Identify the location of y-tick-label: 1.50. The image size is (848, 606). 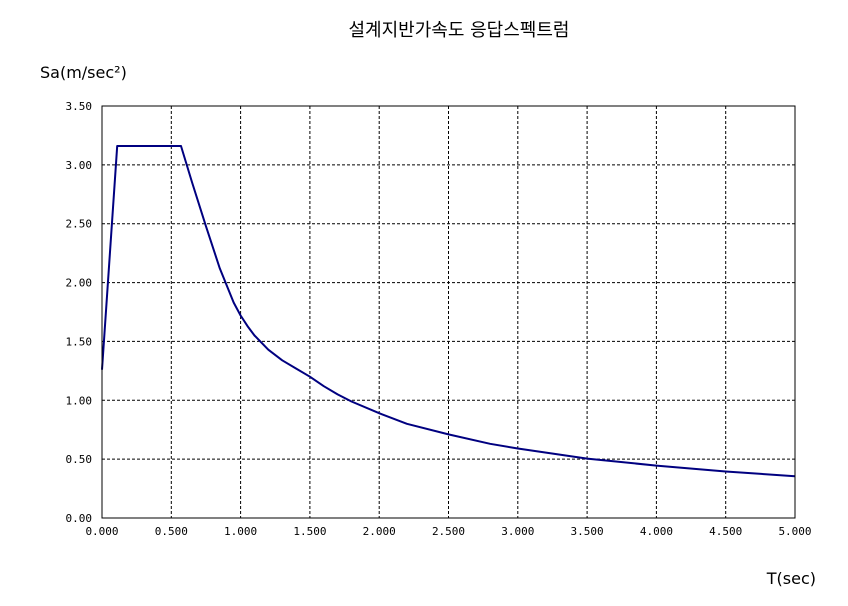
(79, 341).